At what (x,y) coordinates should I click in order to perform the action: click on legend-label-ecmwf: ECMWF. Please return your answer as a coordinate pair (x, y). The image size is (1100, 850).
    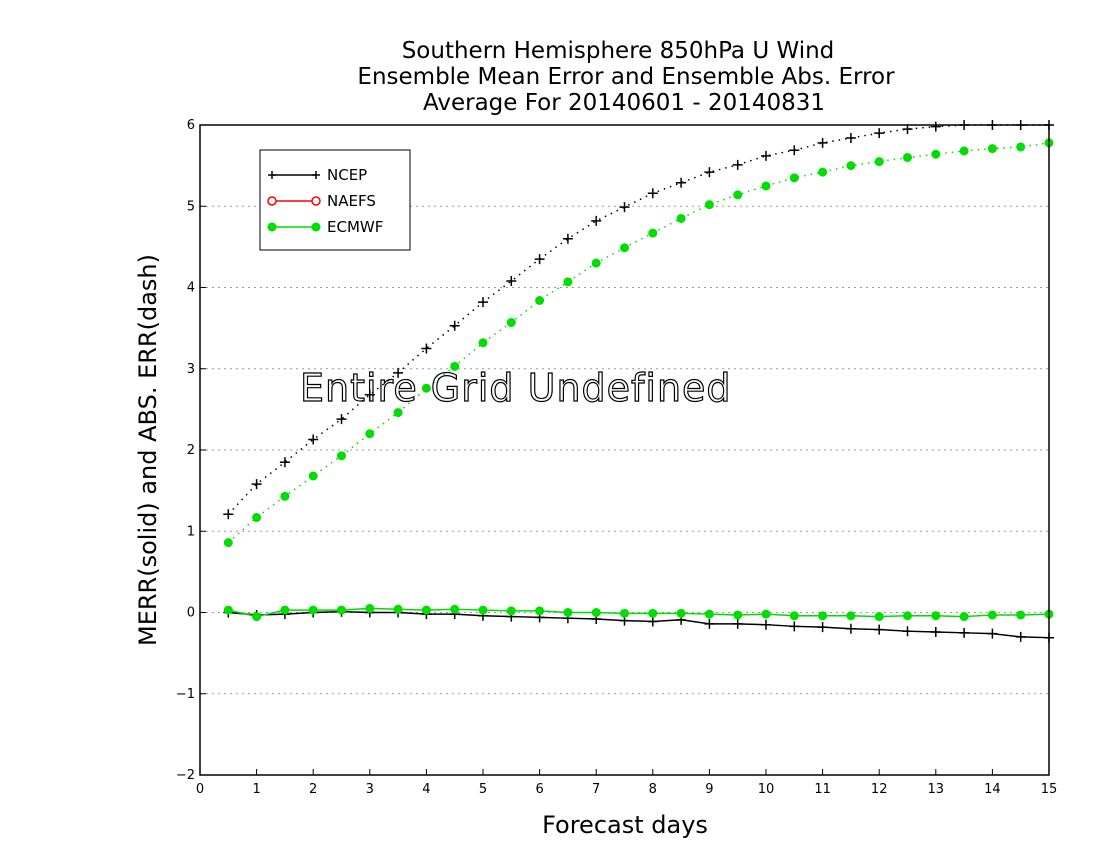
    Looking at the image, I should click on (355, 227).